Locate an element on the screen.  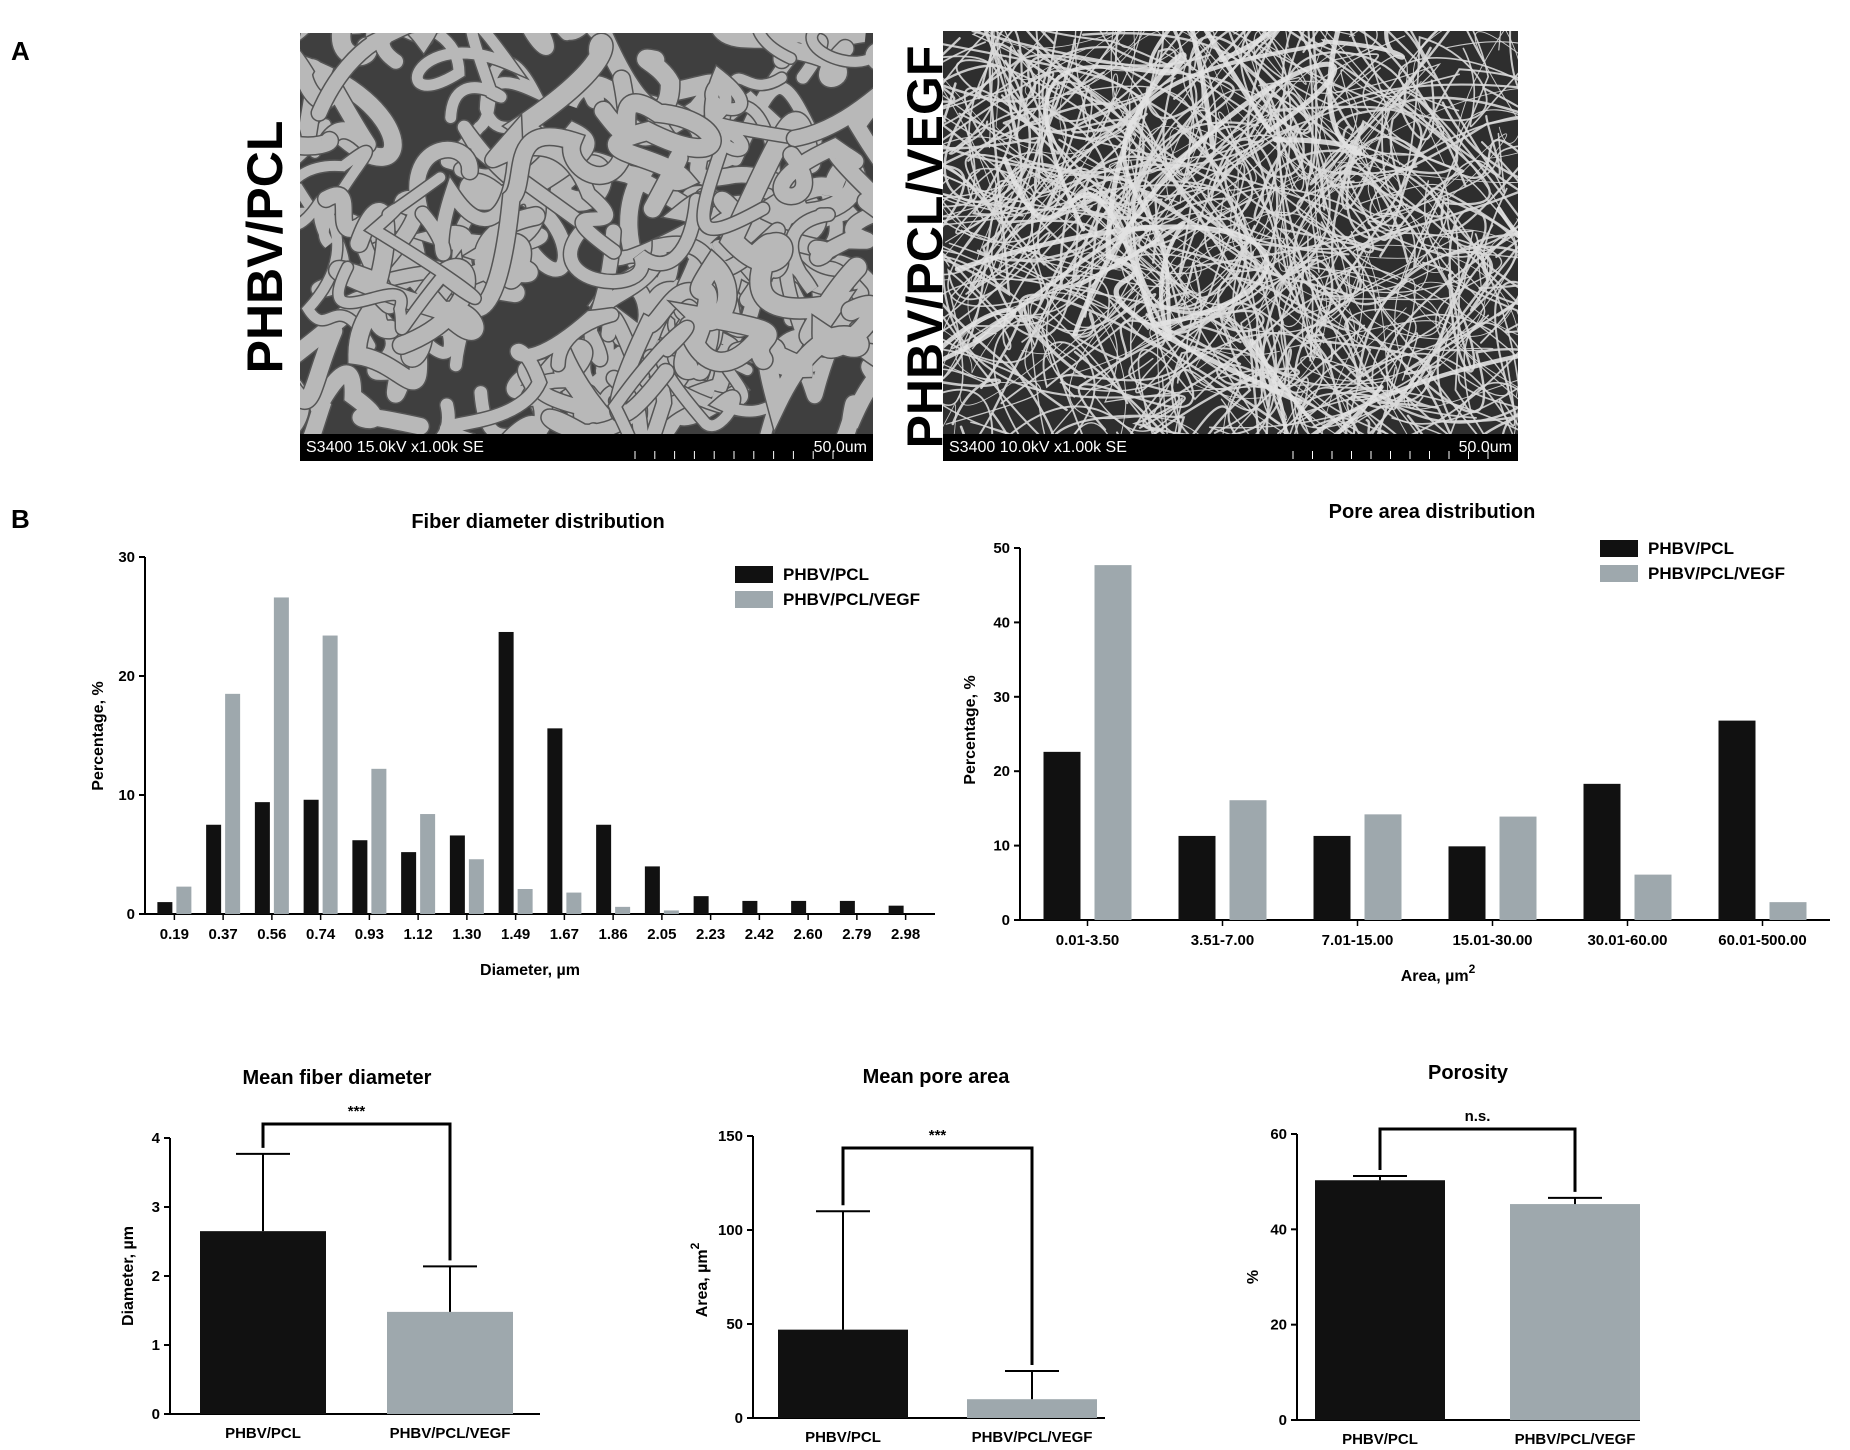
y-tick-label: 60 is located at coordinates (1278, 1134).